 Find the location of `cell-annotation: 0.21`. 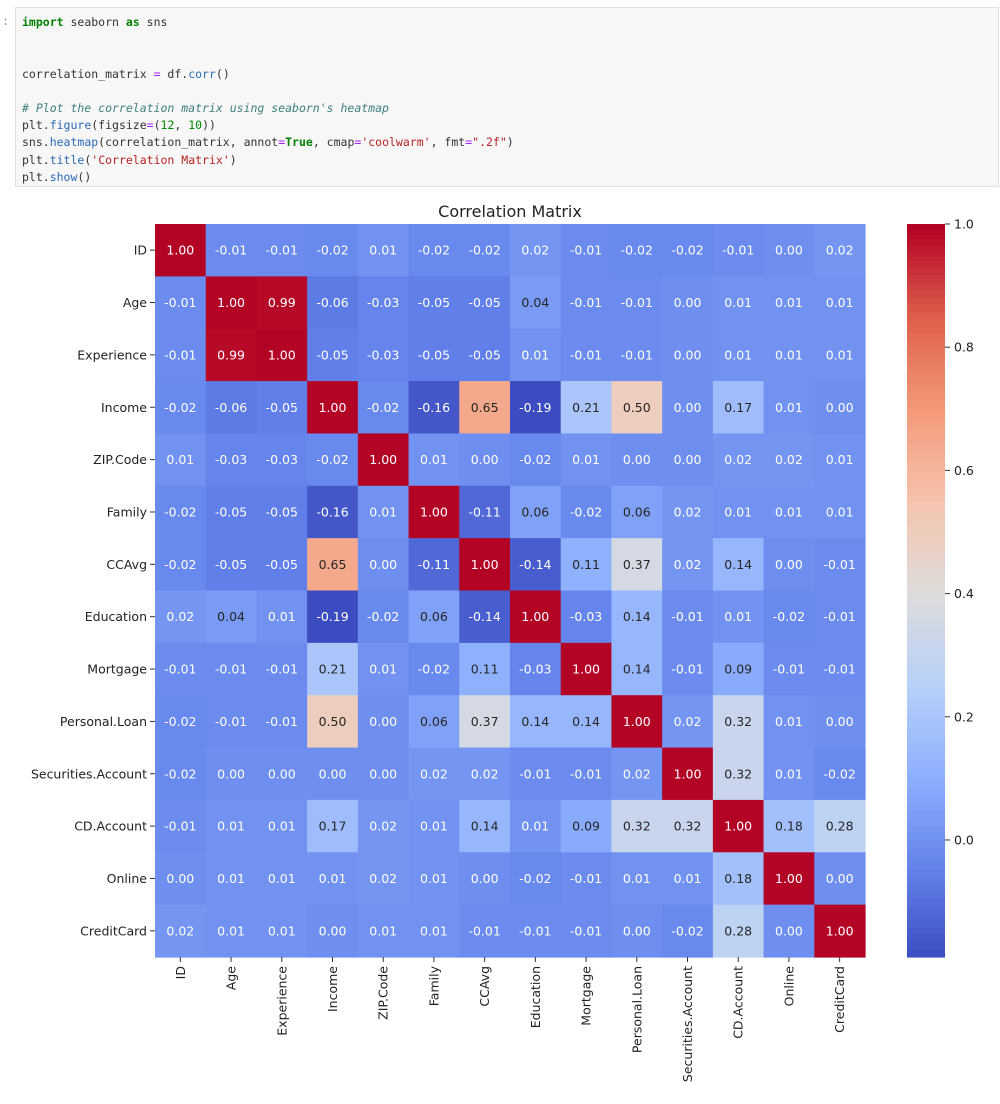

cell-annotation: 0.21 is located at coordinates (586, 407).